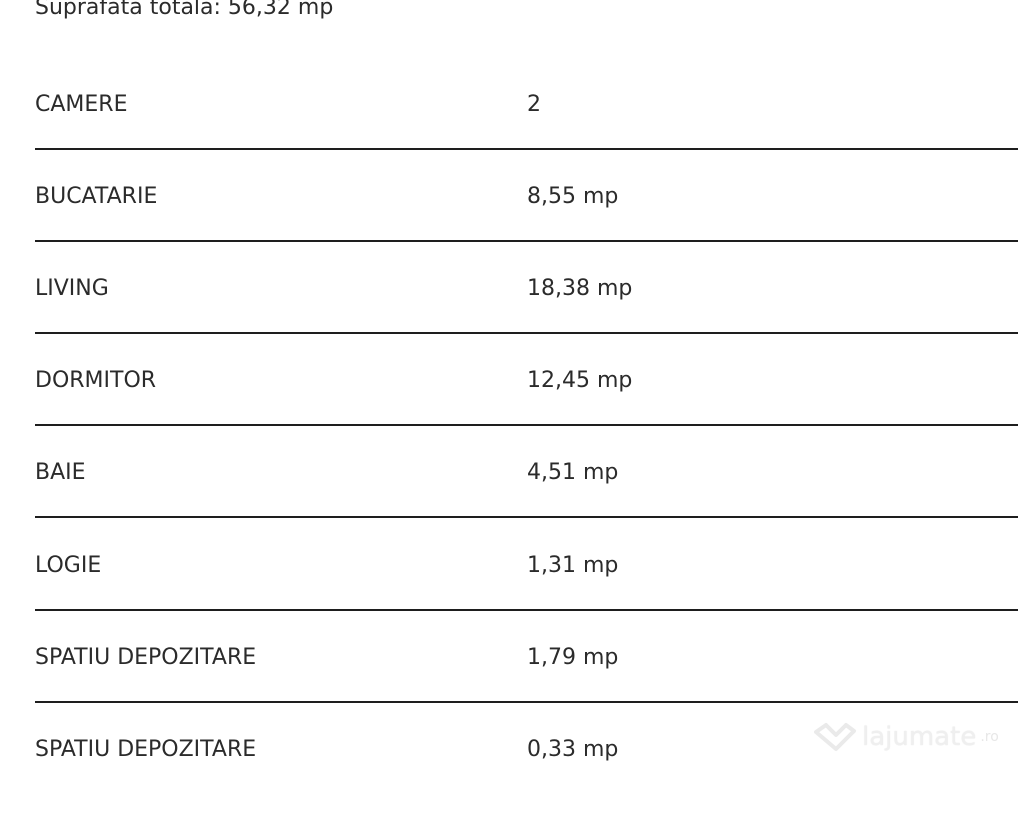 This screenshot has height=828, width=1024. I want to click on watermark-logo: lajumate .ro, so click(905, 737).